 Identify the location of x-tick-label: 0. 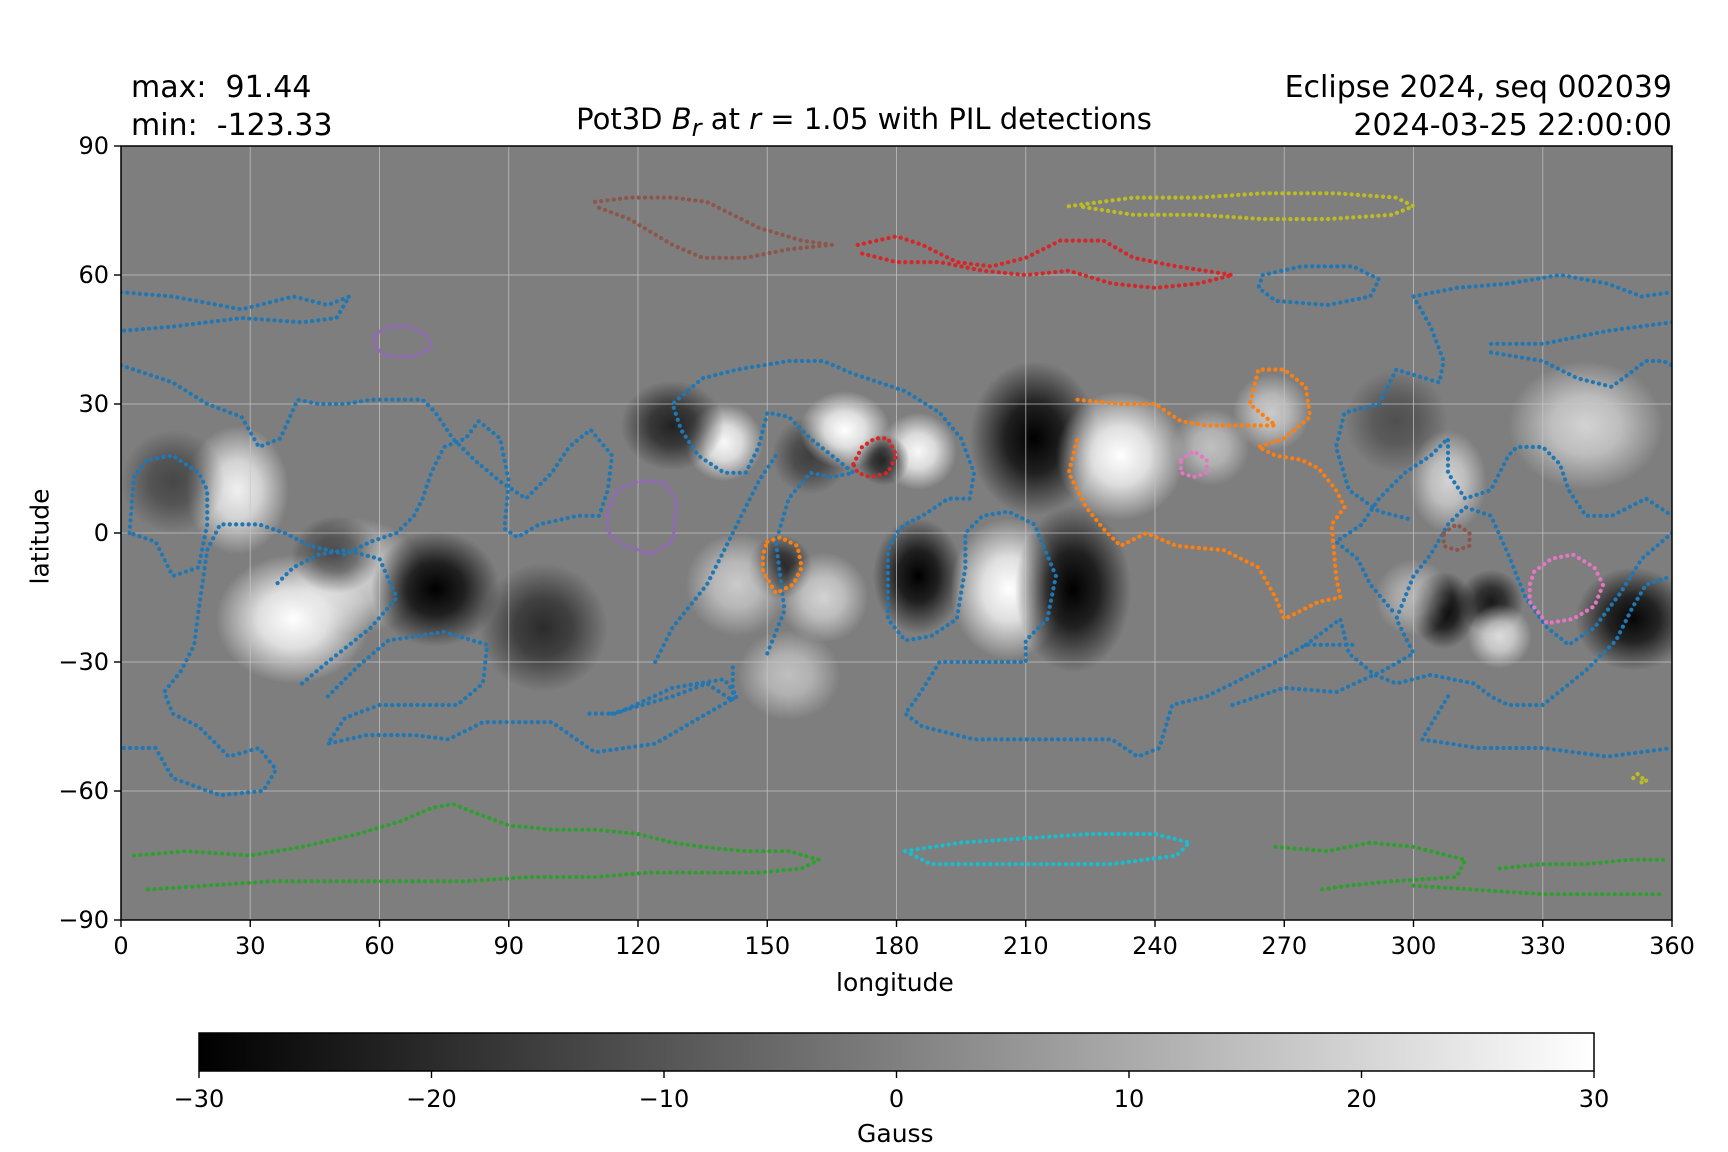
(121, 946).